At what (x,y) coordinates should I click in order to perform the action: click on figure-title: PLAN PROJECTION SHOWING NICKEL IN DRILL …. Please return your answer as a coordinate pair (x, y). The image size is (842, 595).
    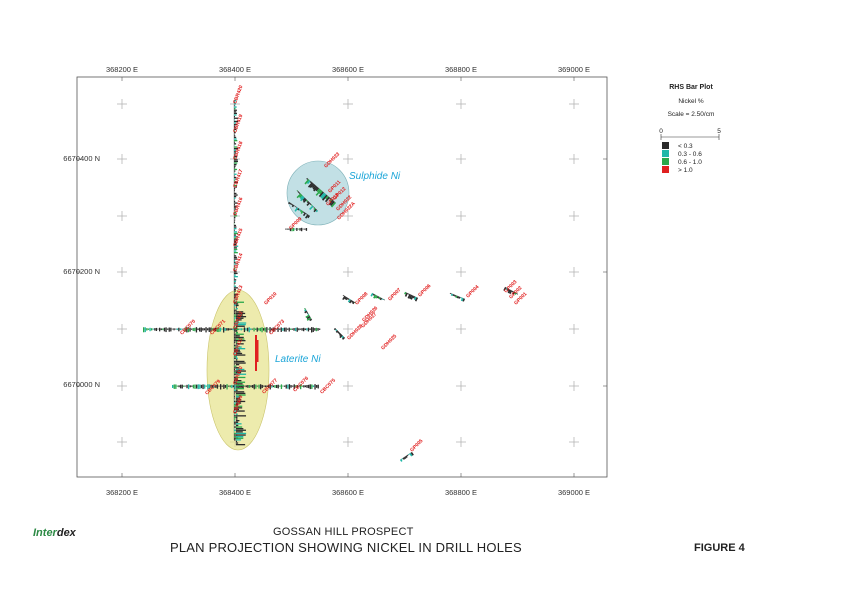
    Looking at the image, I should click on (346, 547).